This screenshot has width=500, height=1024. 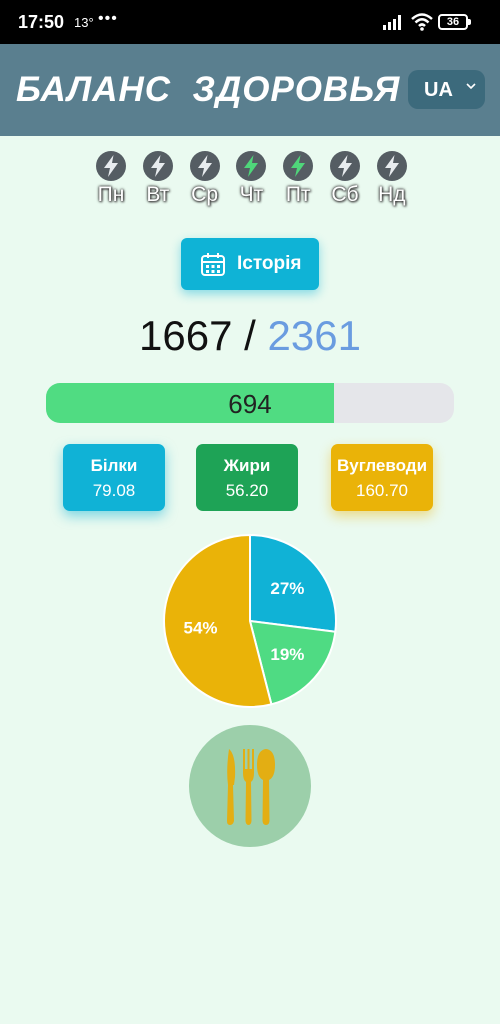 I want to click on calories-goal: 2361, so click(x=314, y=335).